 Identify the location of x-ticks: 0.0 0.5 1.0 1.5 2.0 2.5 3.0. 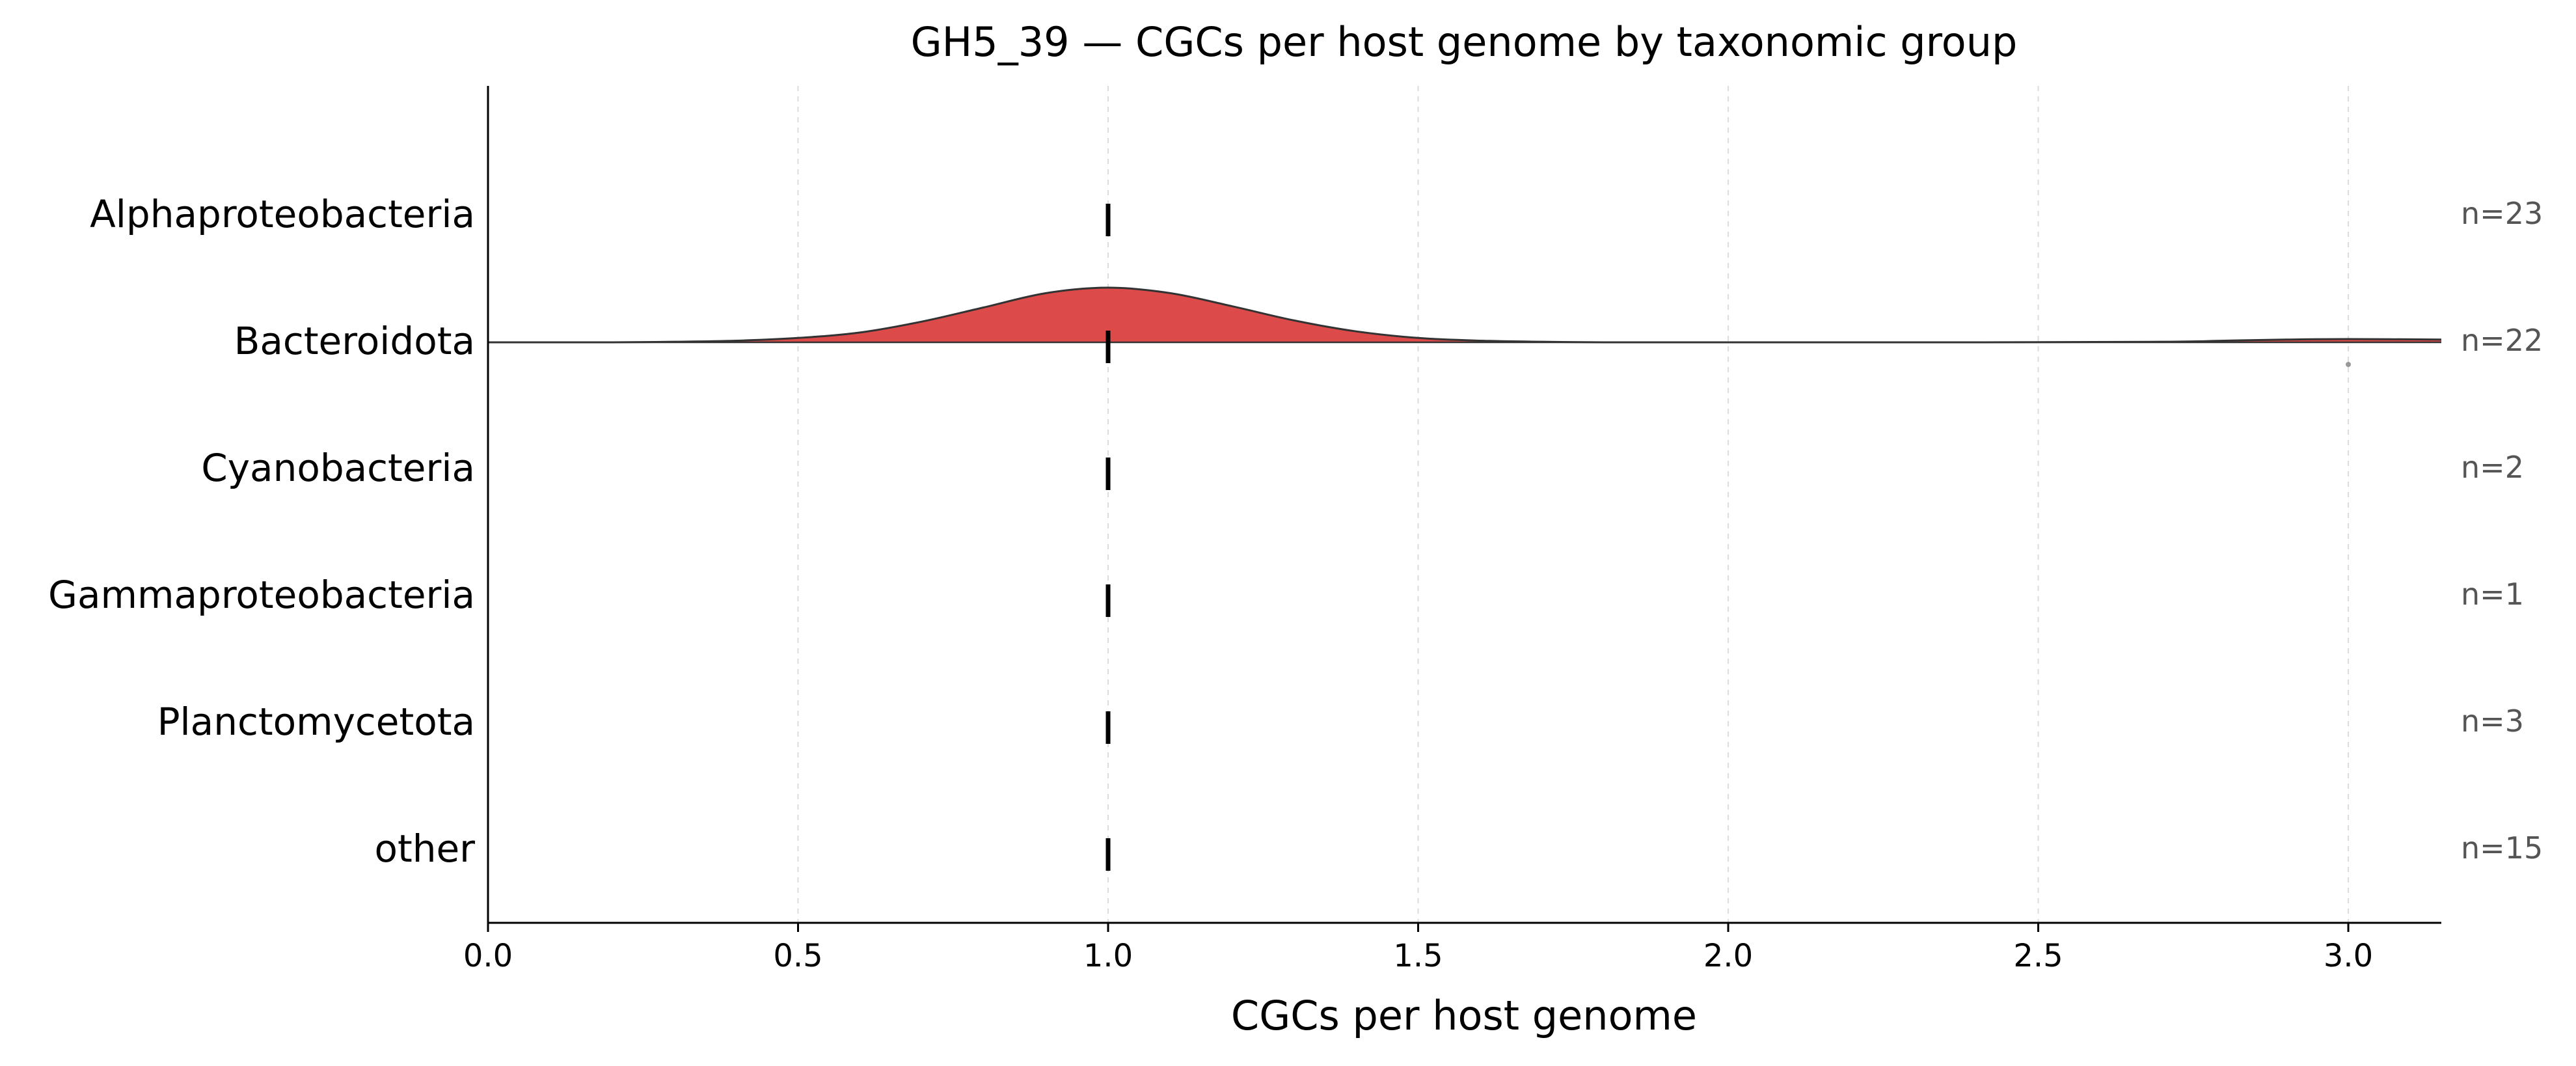
(1418, 949).